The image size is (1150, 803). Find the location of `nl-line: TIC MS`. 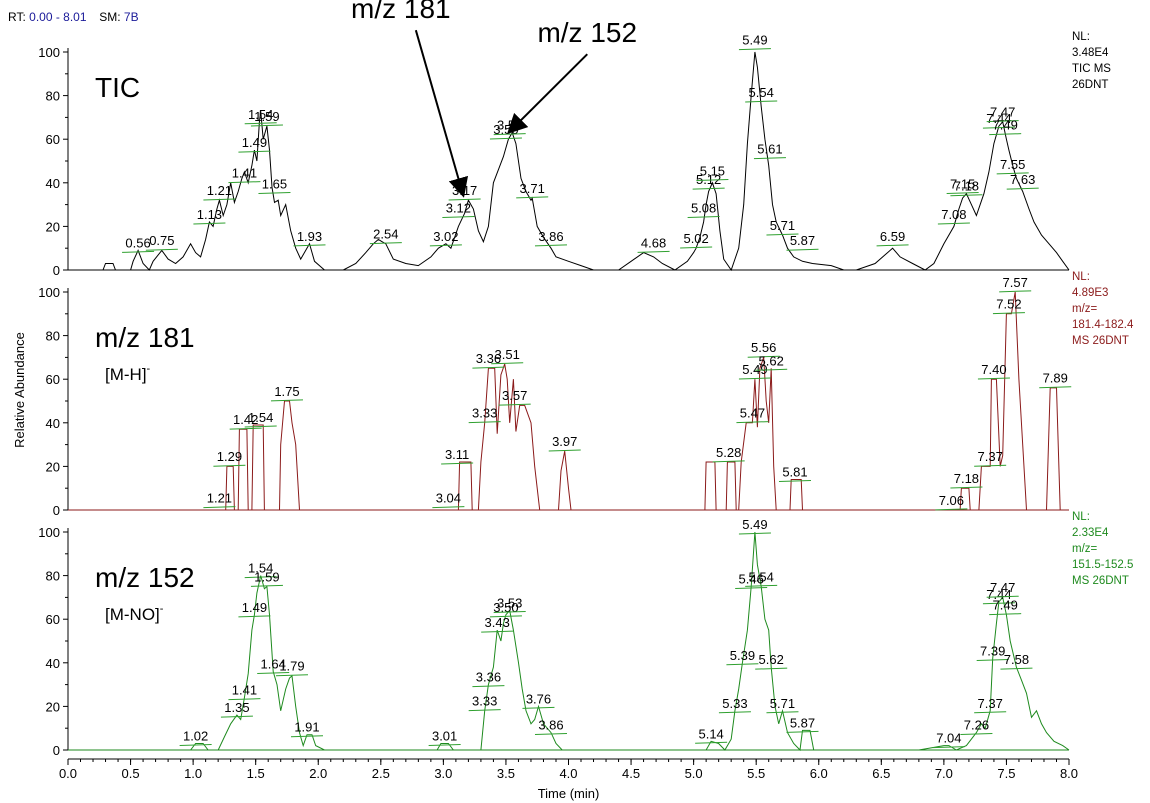

nl-line: TIC MS is located at coordinates (1091, 69).